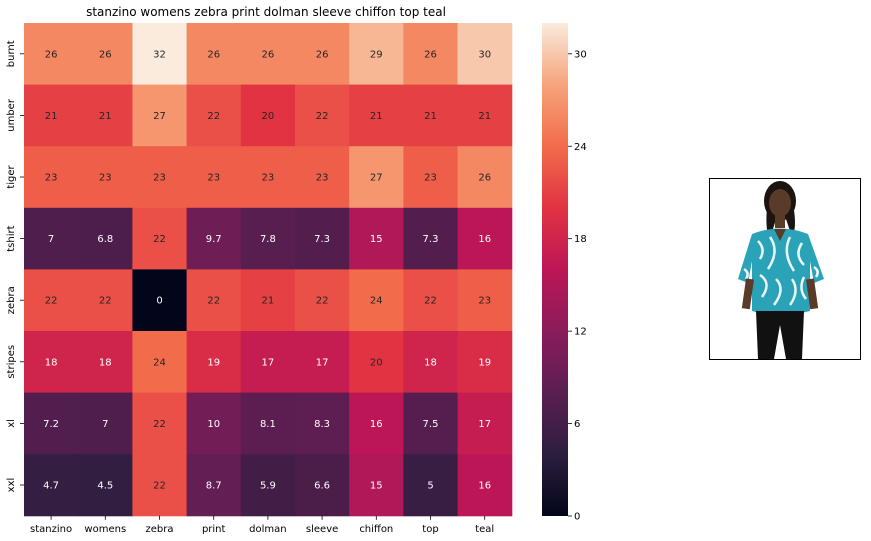 The width and height of the screenshot is (871, 541). Describe the element at coordinates (11, 238) in the screenshot. I see `y-tick-label: tshirt` at that location.